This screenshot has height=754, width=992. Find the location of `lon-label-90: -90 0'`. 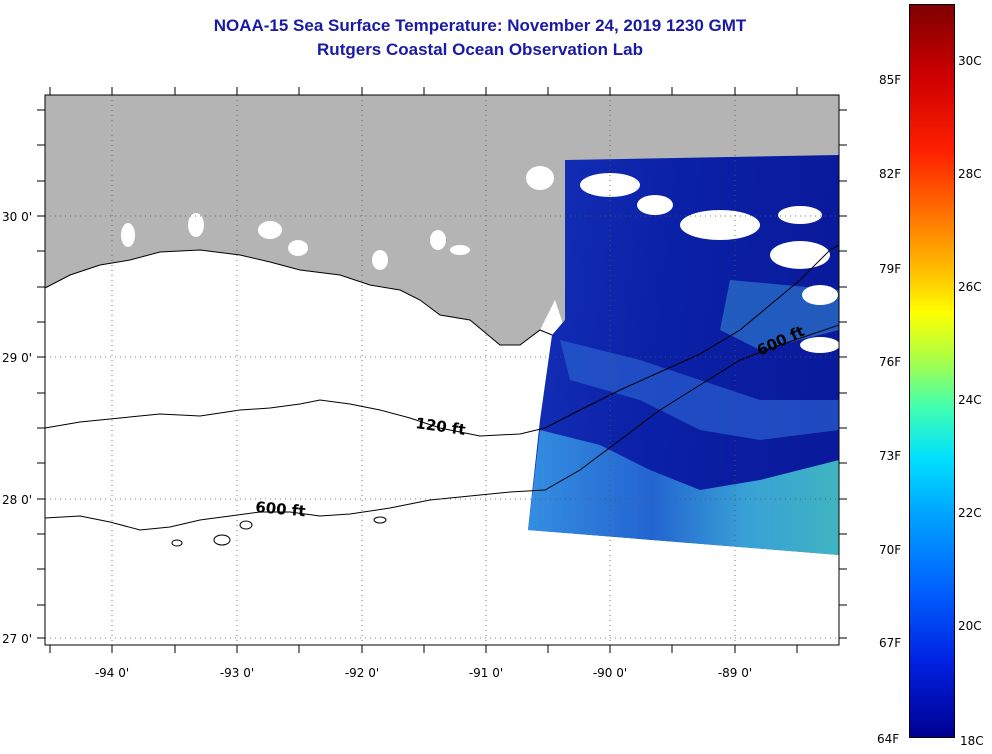

lon-label-90: -90 0' is located at coordinates (610, 673).